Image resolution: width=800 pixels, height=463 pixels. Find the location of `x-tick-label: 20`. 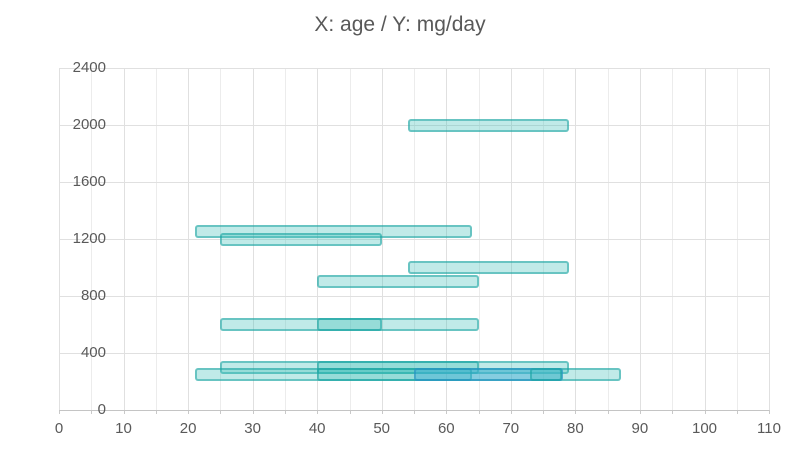

x-tick-label: 20 is located at coordinates (188, 428).